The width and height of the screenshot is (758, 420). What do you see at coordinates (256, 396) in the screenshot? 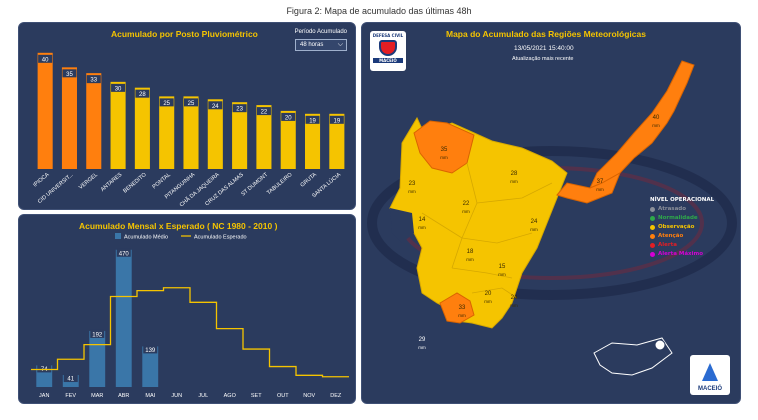
I see `month-tick-label: SET` at bounding box center [256, 396].